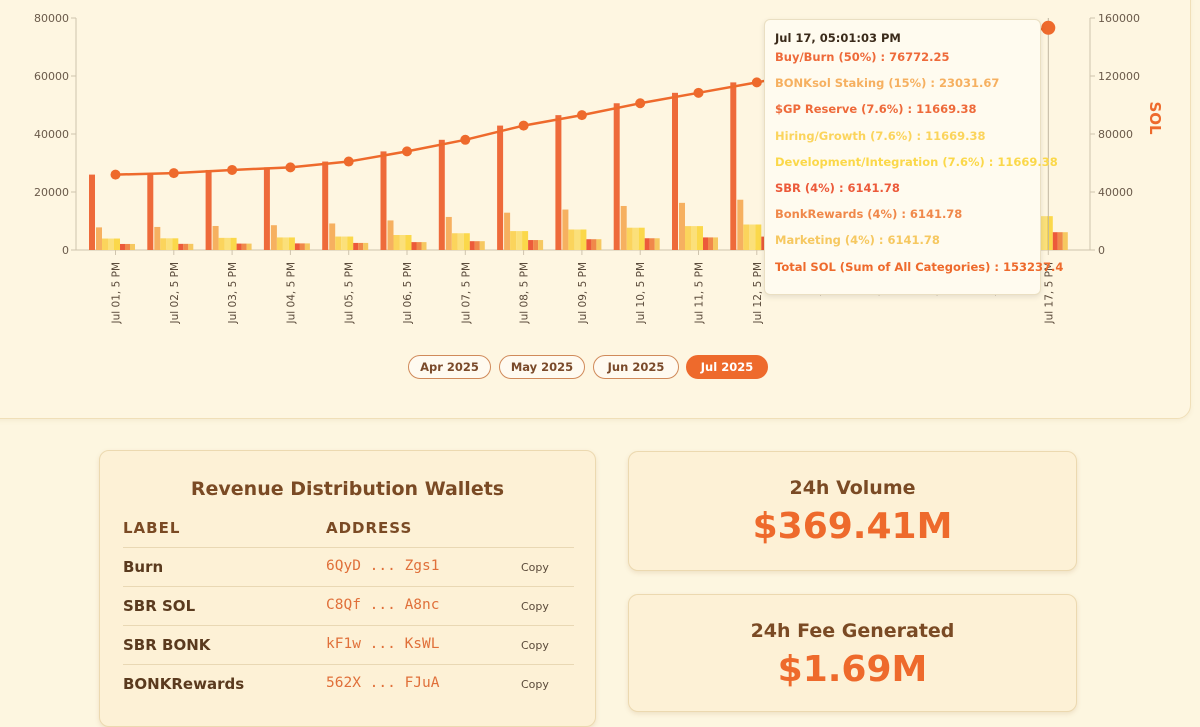 The image size is (1200, 727). What do you see at coordinates (852, 631) in the screenshot?
I see `fees-title: 24h Fee Generated` at bounding box center [852, 631].